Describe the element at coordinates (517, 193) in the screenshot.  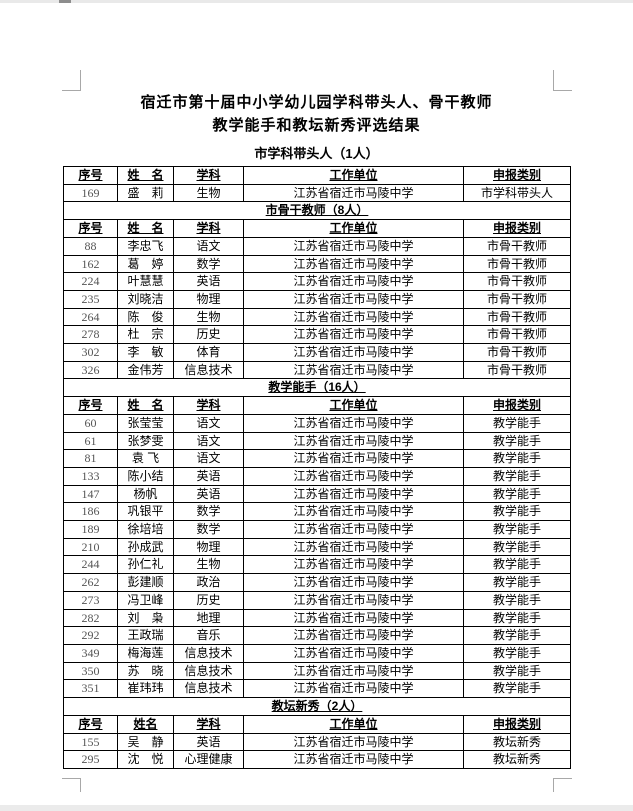
I see `cell-category: 市学科带头人` at that location.